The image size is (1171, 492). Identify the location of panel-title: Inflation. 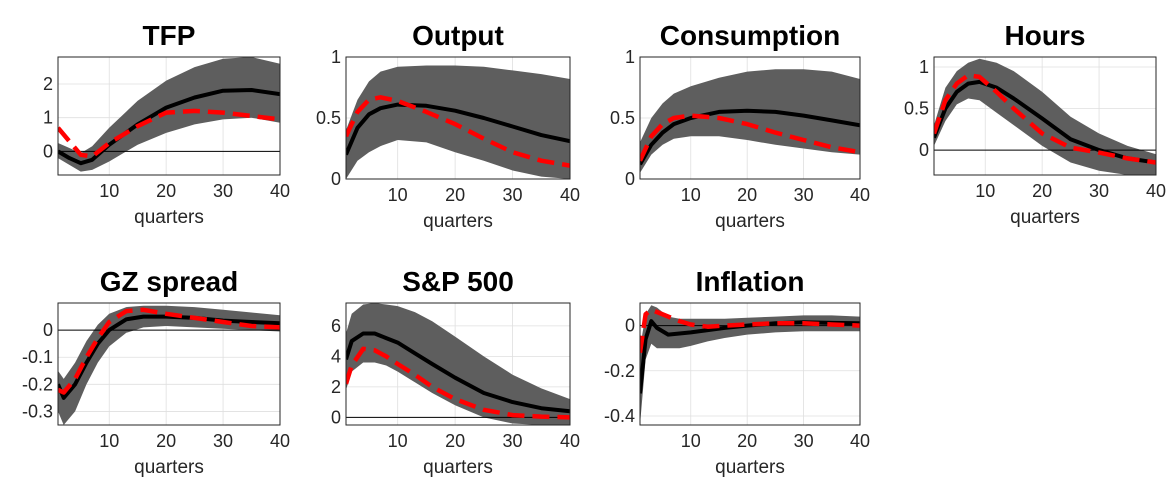
(750, 281).